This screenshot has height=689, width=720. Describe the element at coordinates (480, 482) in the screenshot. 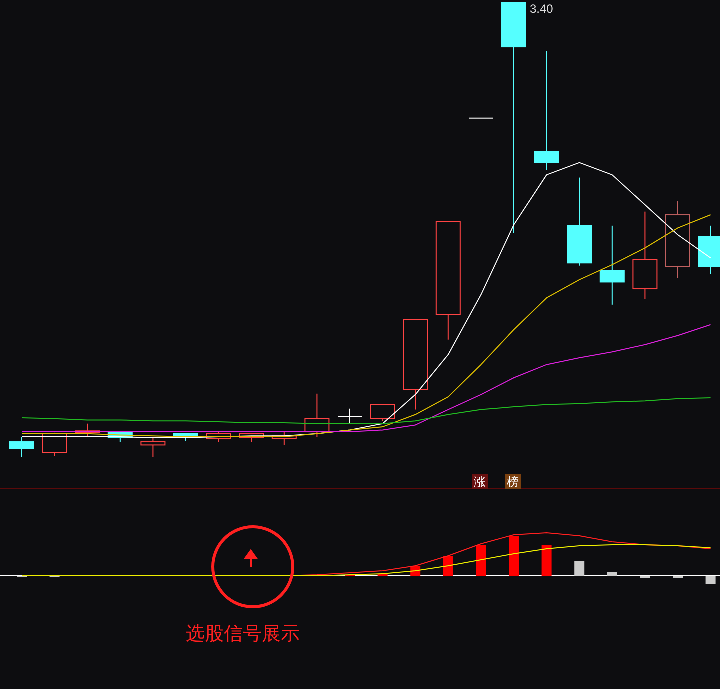

I see `text: 涨` at that location.